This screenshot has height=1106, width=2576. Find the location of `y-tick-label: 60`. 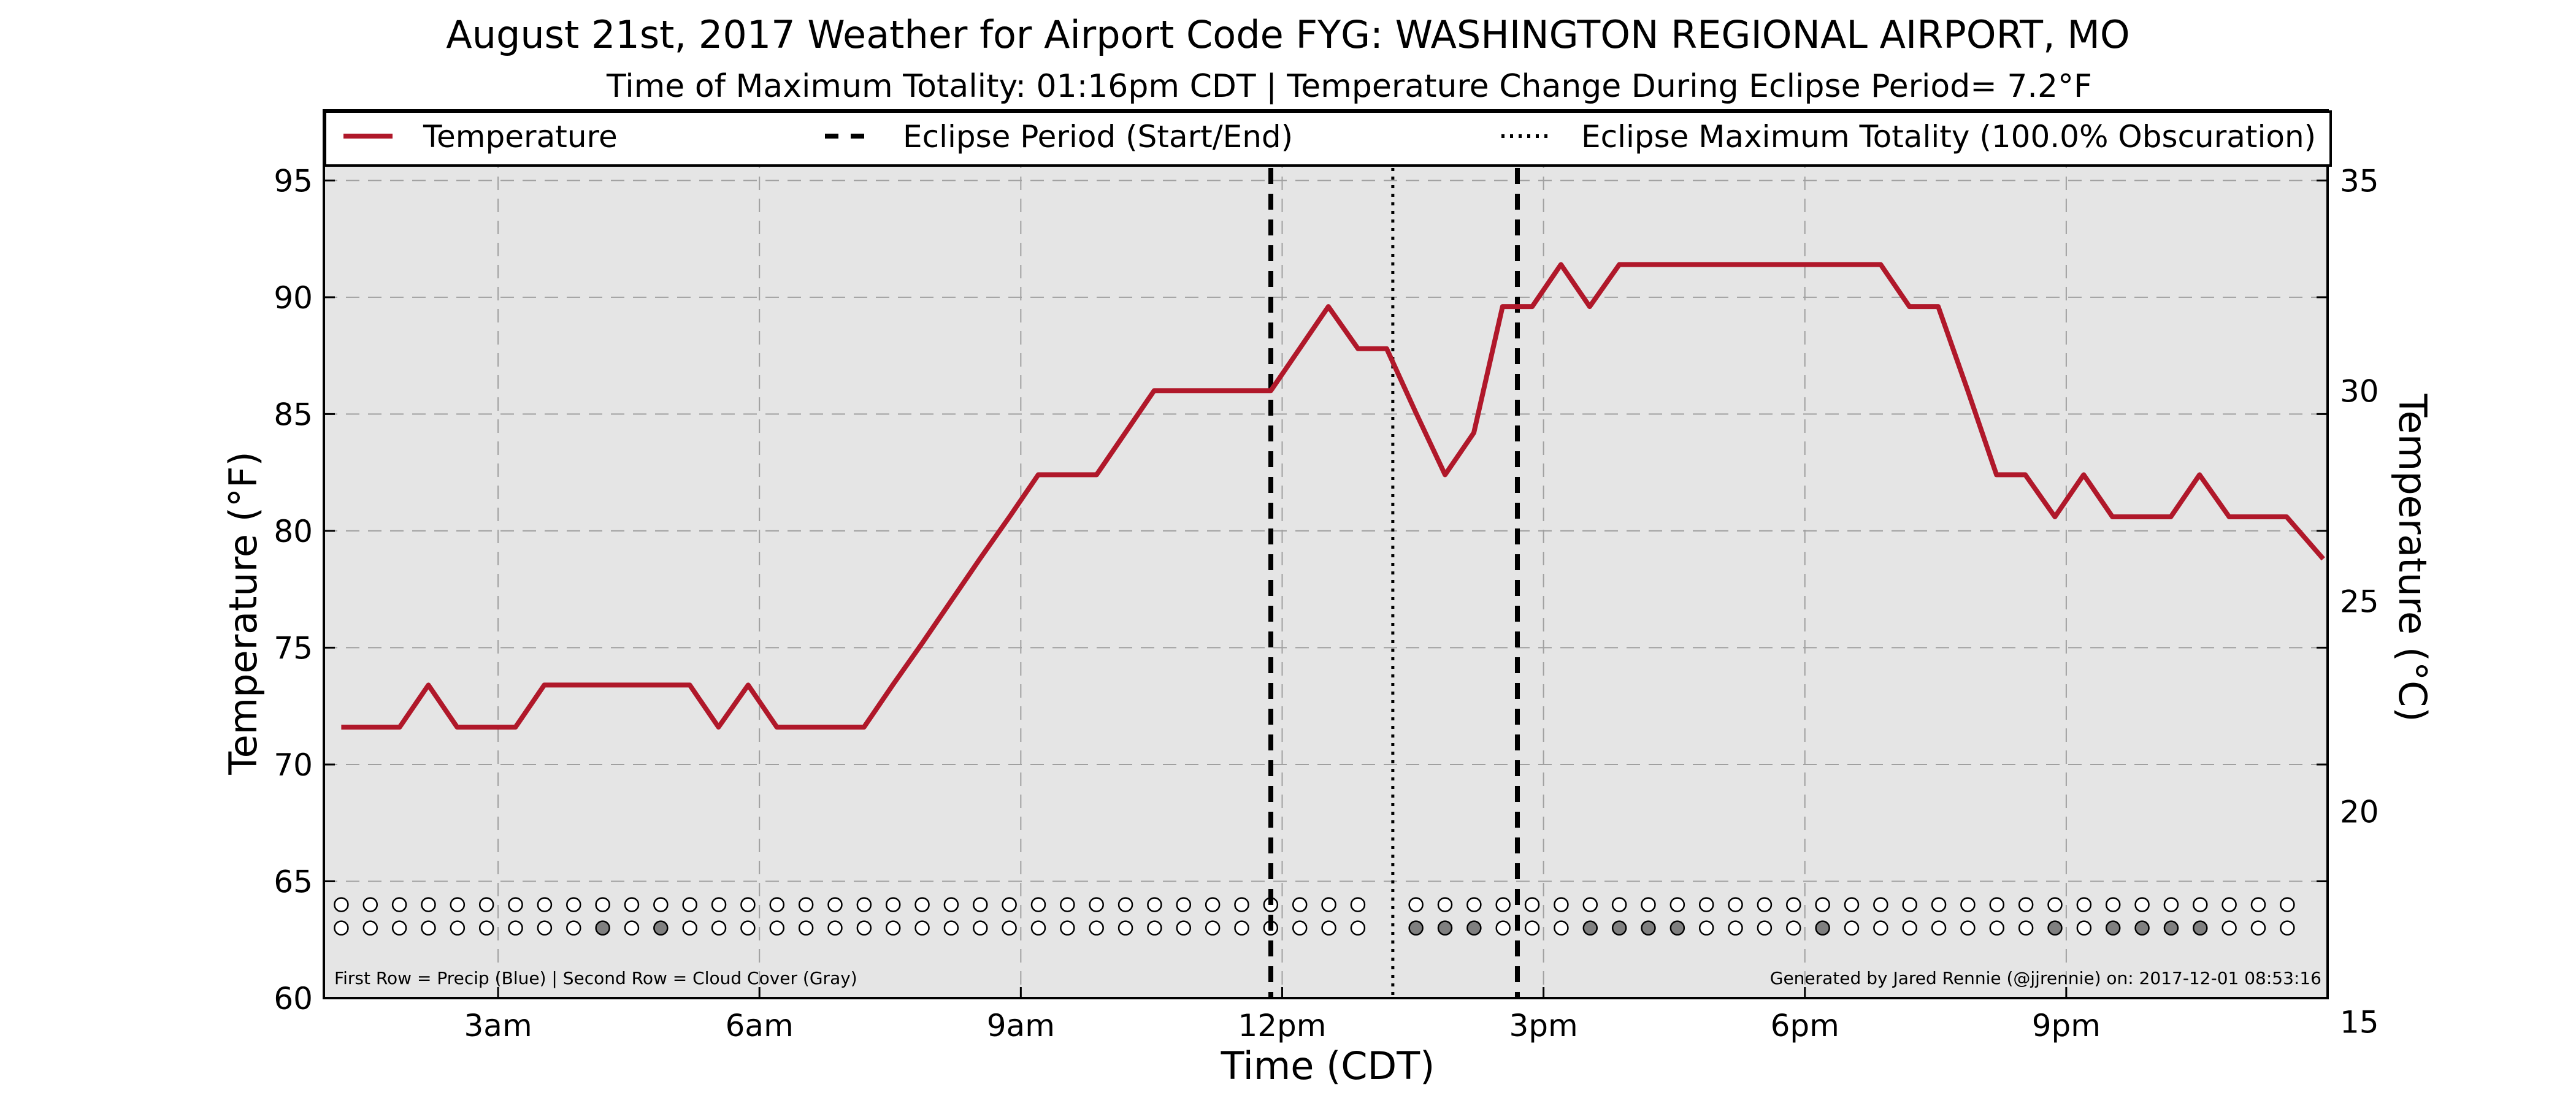

y-tick-label: 60 is located at coordinates (293, 998).